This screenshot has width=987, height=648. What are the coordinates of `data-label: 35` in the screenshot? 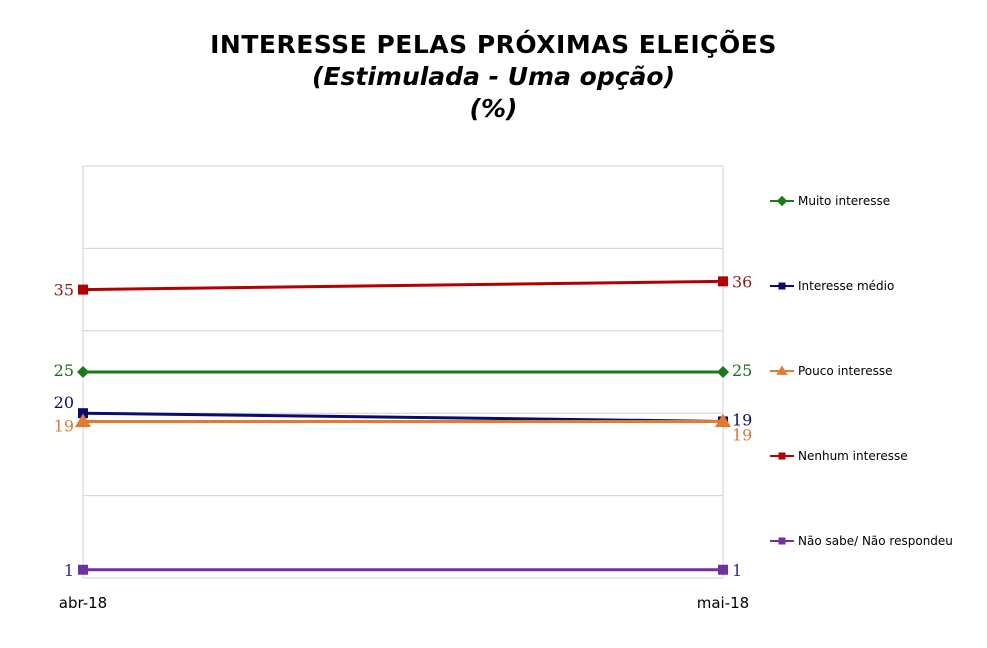 It's located at (64, 290).